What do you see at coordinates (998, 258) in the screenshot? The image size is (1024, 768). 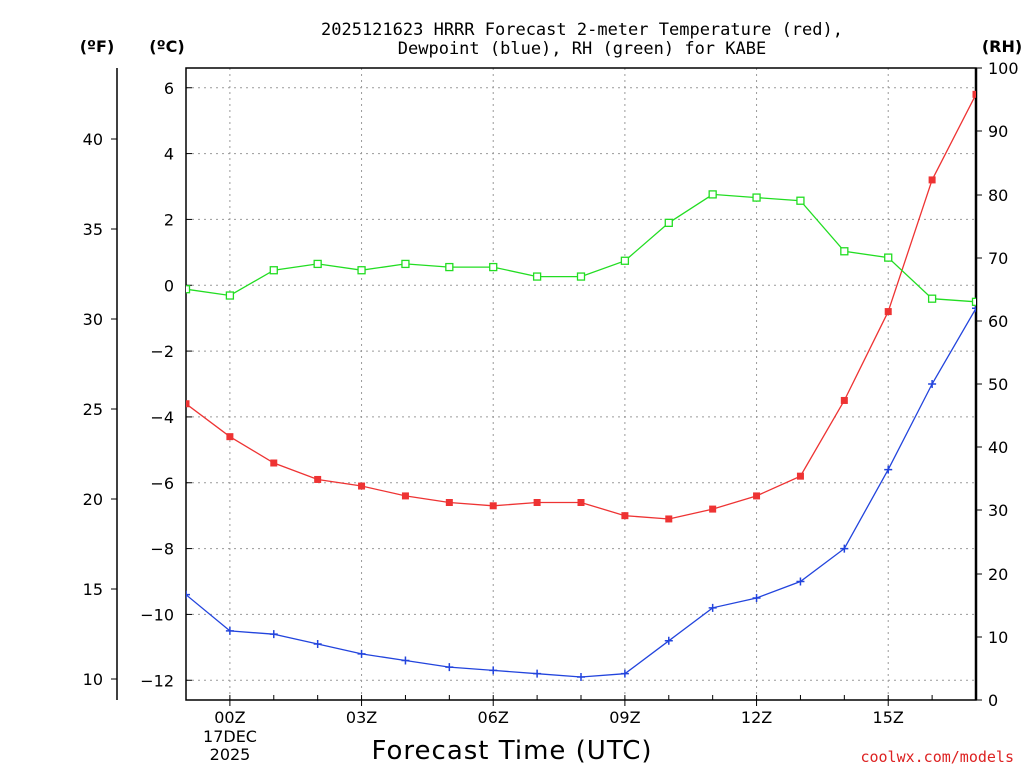 I see `rh-tick-label: 70` at bounding box center [998, 258].